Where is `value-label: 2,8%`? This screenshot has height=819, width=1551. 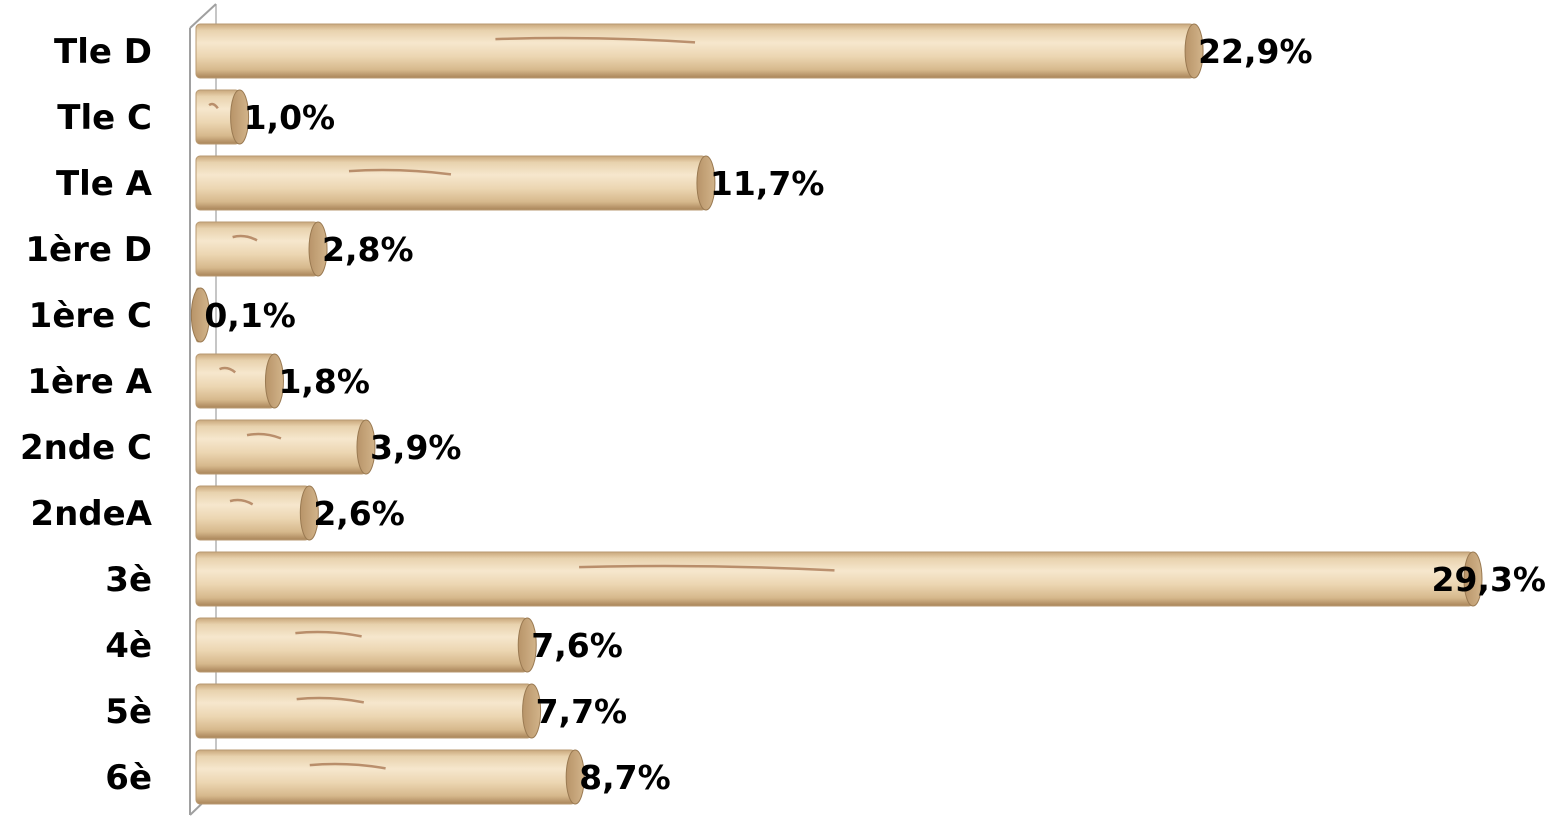 value-label: 2,8% is located at coordinates (368, 249).